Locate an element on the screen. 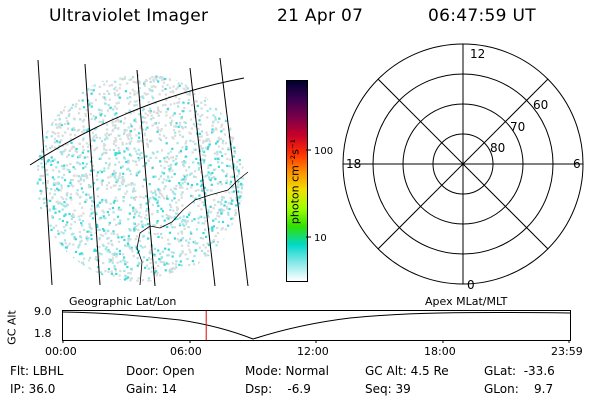 The height and width of the screenshot is (400, 600). colorbar-ticks: 100 10 is located at coordinates (319, 195).